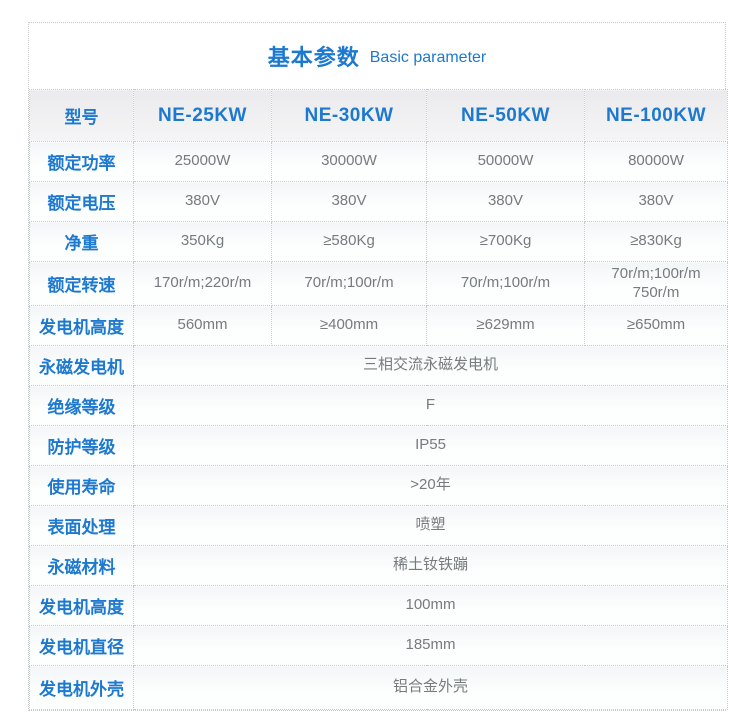 The height and width of the screenshot is (726, 750). What do you see at coordinates (505, 115) in the screenshot?
I see `model-header-cell: NE-50KW` at bounding box center [505, 115].